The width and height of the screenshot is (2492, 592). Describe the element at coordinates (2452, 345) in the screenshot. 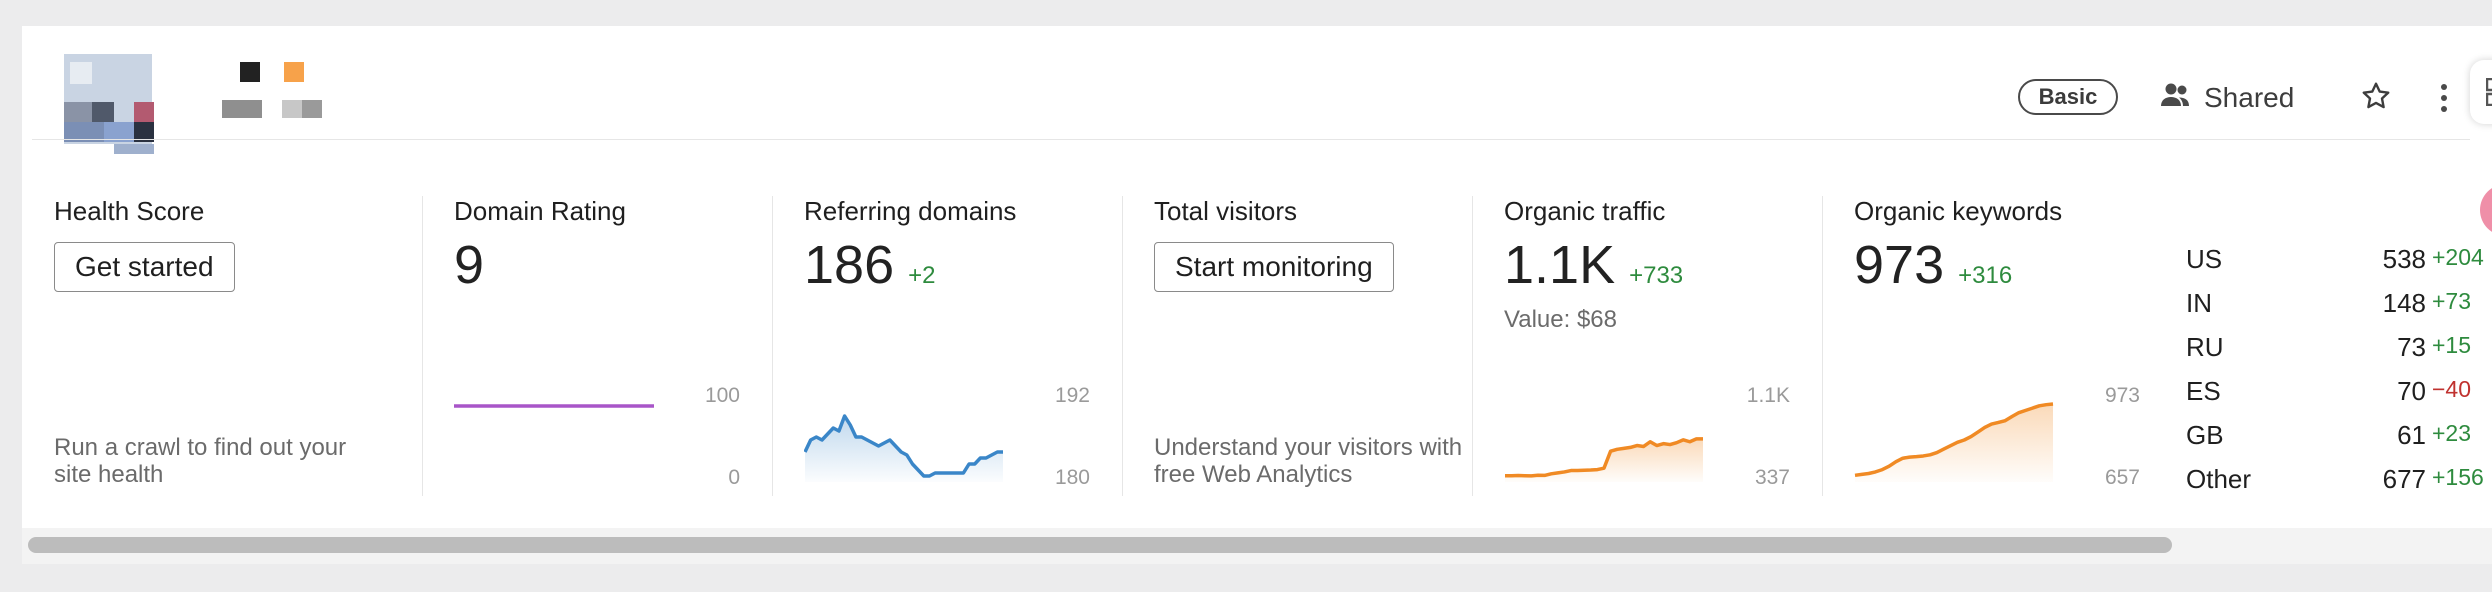

I see `country-delta: +15` at that location.